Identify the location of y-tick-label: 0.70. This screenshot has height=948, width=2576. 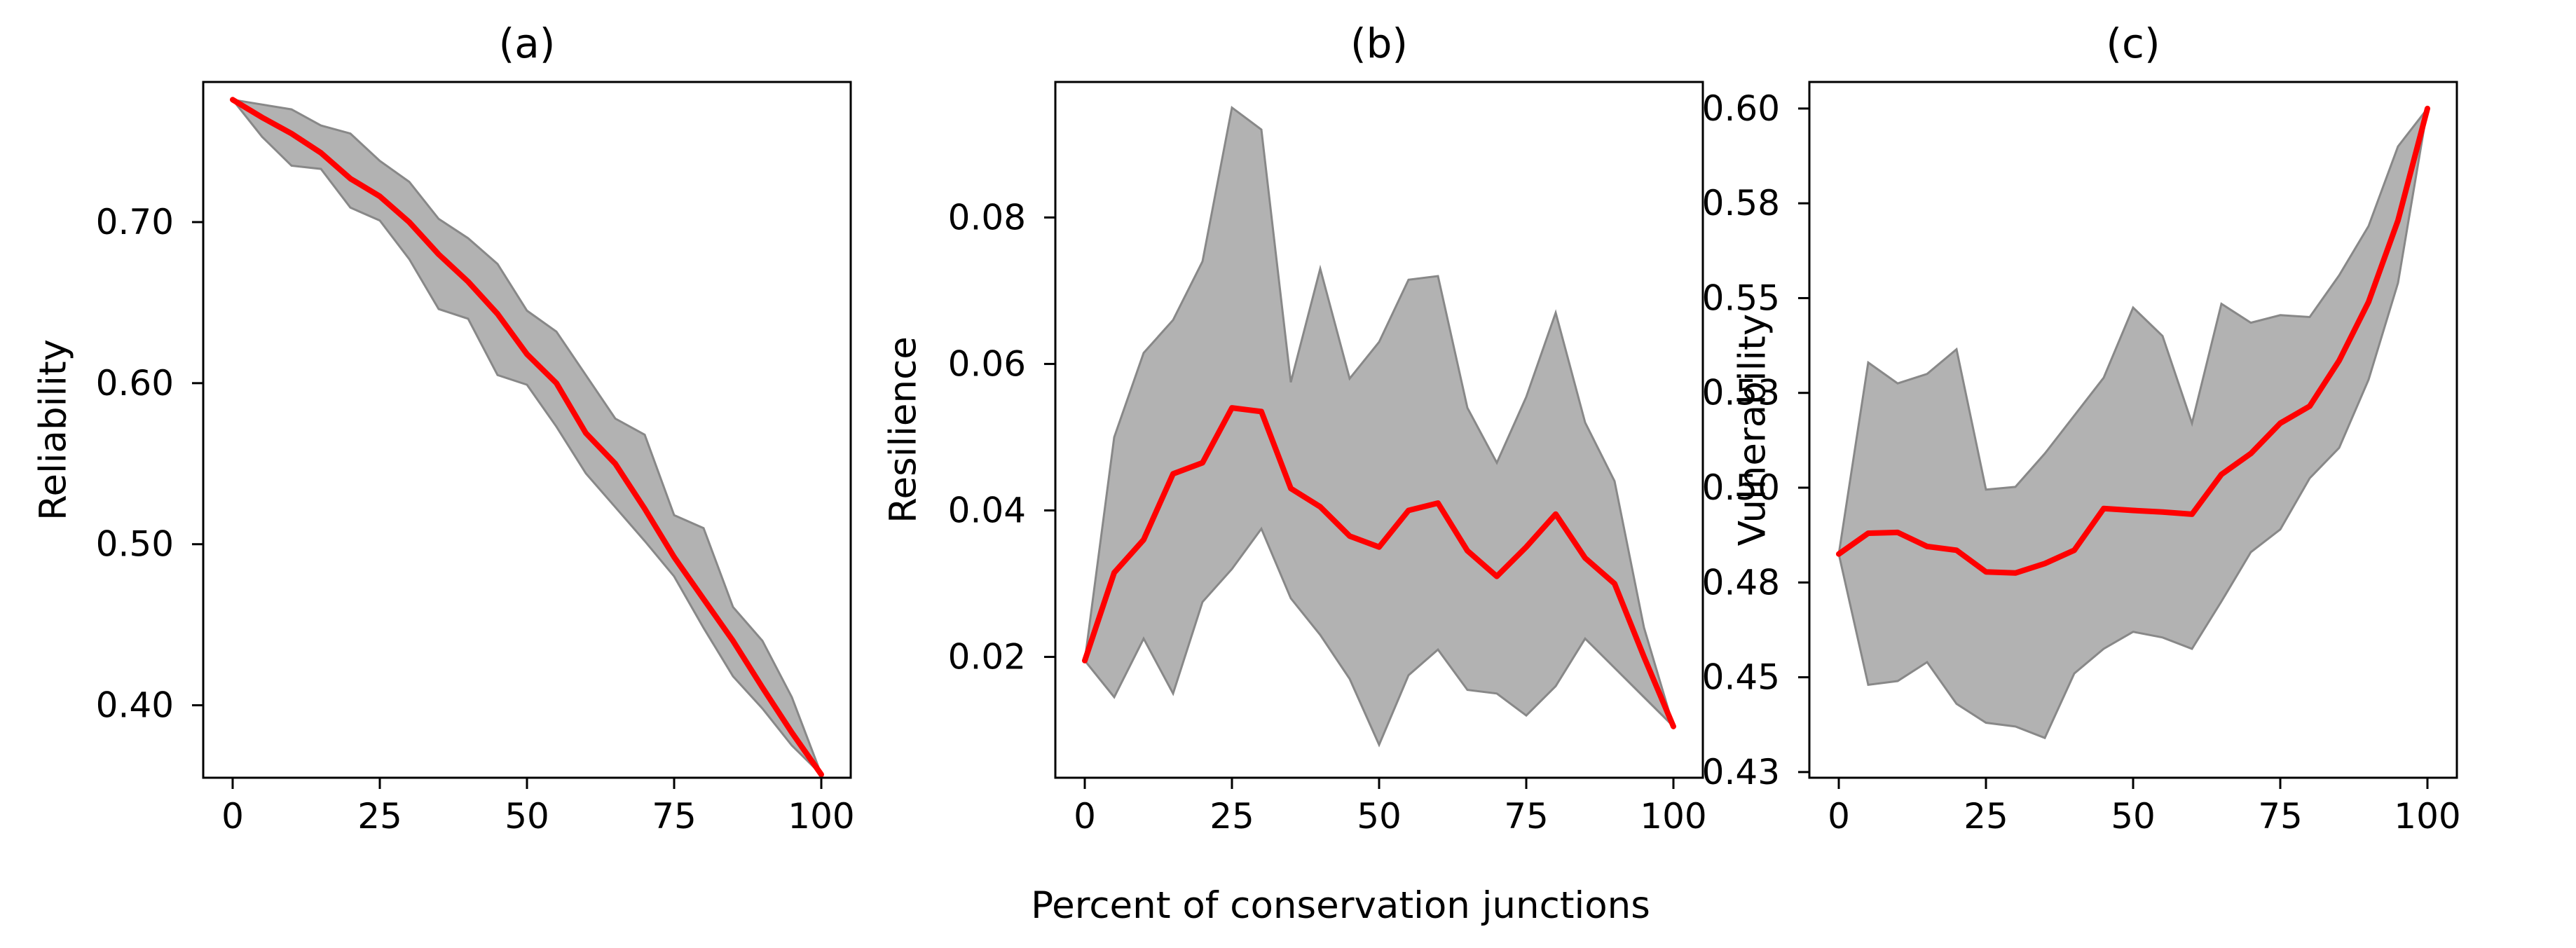
(135, 222).